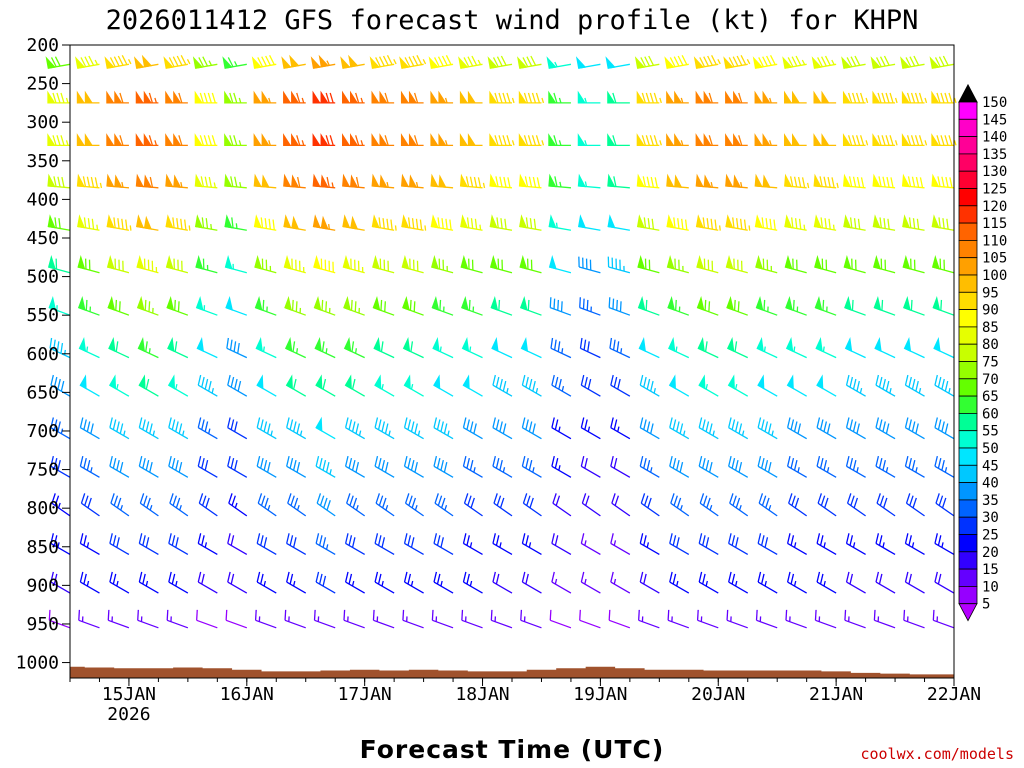  I want to click on y-tick-label: 900, so click(42, 585).